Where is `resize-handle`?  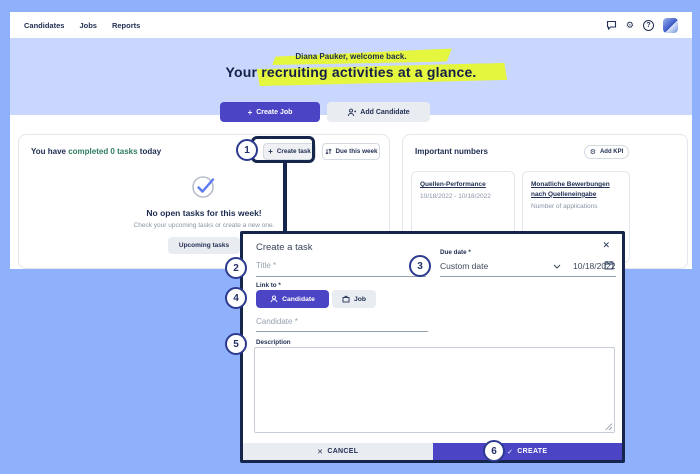
resize-handle is located at coordinates (608, 426).